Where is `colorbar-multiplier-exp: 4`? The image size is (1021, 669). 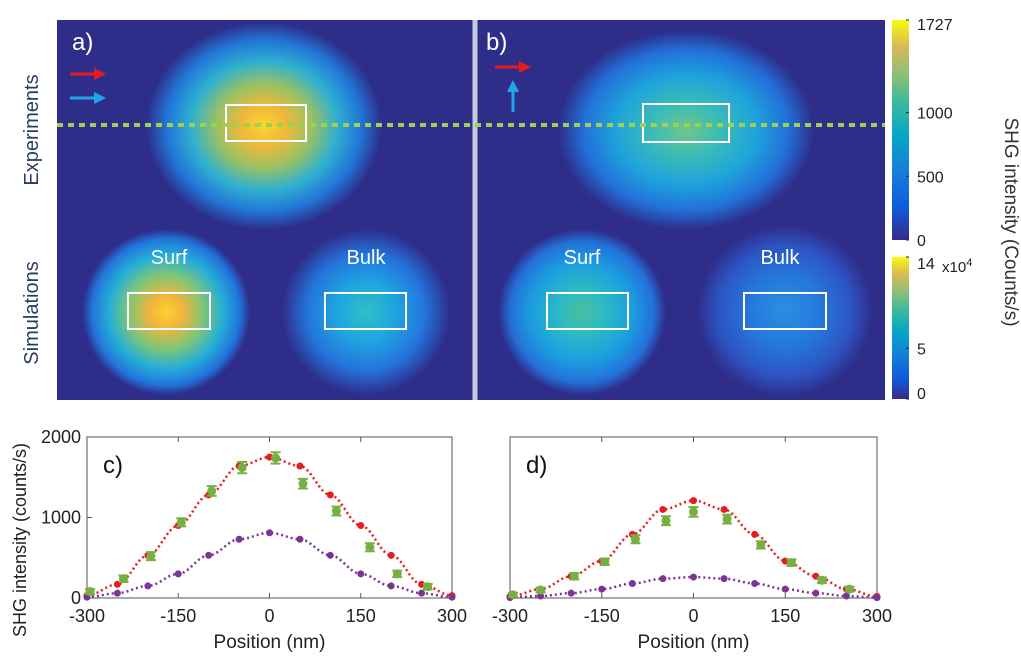
colorbar-multiplier-exp: 4 is located at coordinates (969, 263).